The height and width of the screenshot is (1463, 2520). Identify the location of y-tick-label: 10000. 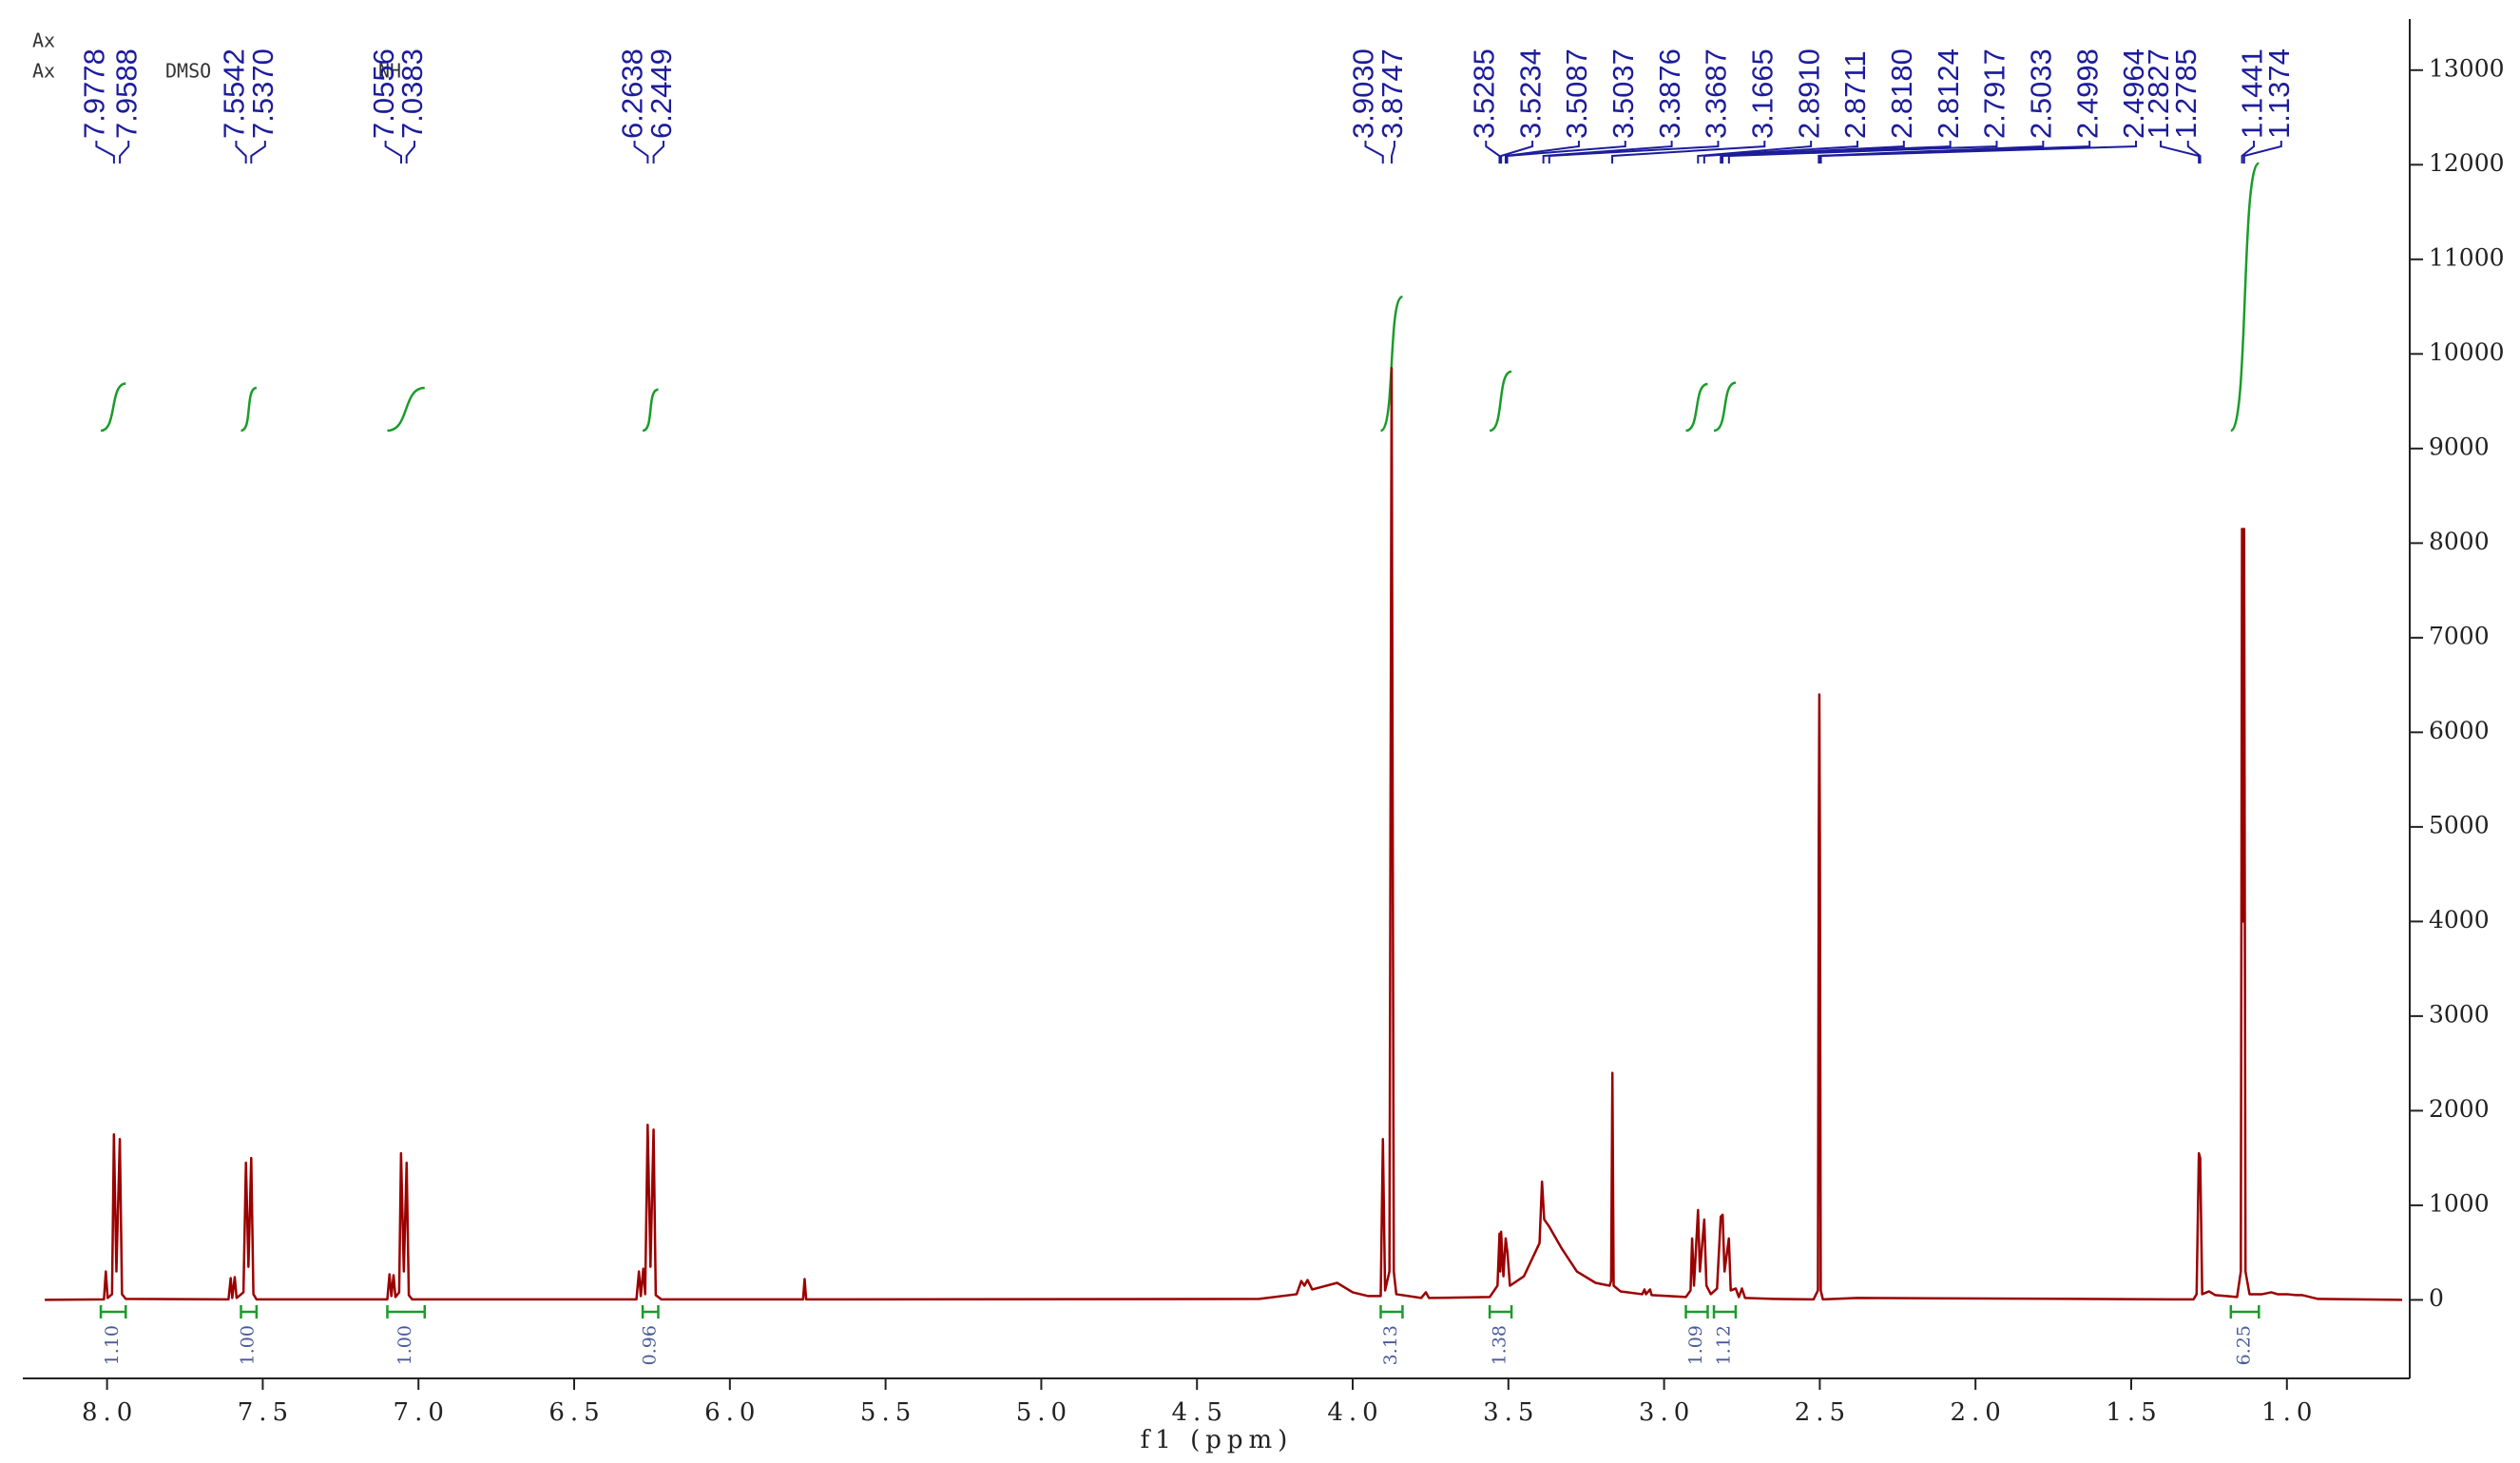
(2467, 352).